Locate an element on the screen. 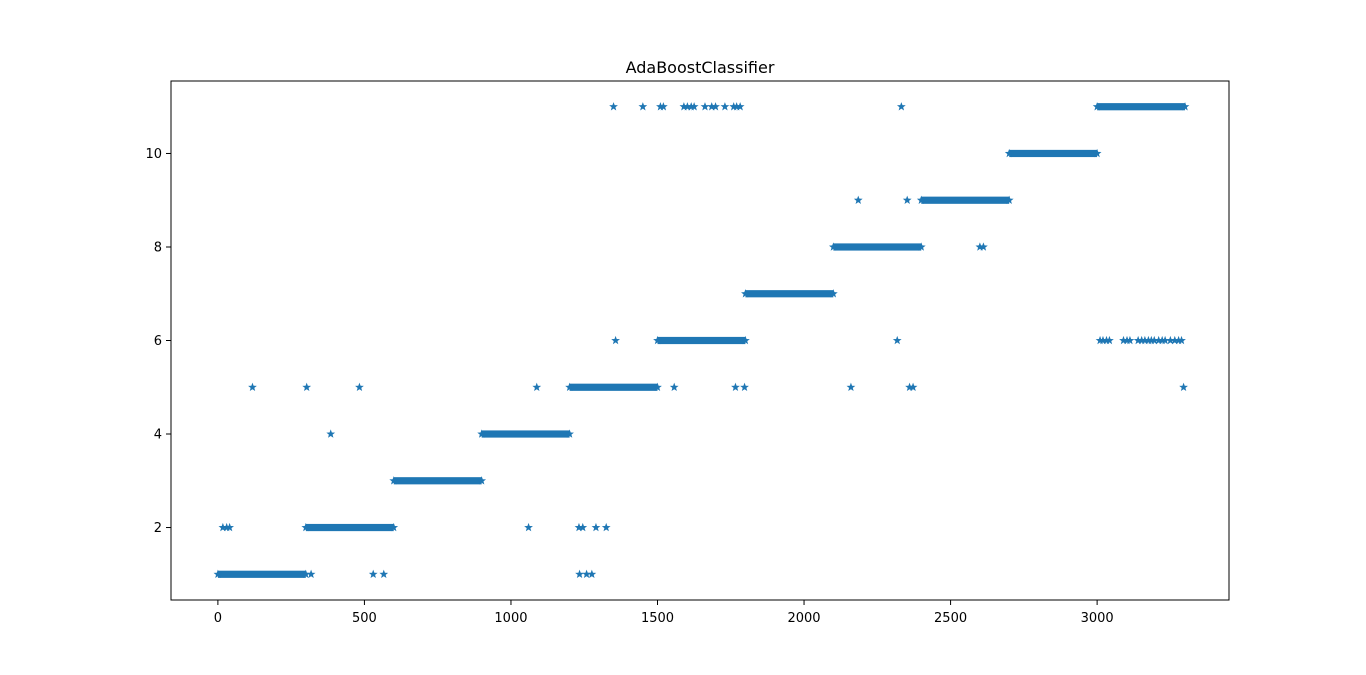  x-tick-label: 500 is located at coordinates (364, 618).